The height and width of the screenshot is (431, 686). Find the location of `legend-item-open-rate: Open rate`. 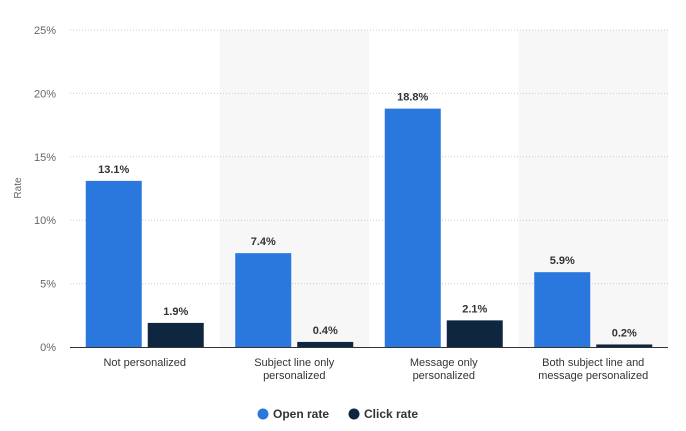

legend-item-open-rate: Open rate is located at coordinates (293, 414).